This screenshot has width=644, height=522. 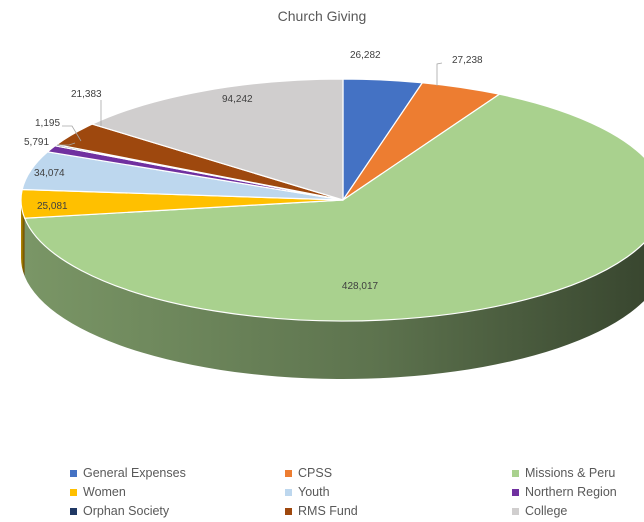 I want to click on legend-item: RMS Fund, so click(x=321, y=511).